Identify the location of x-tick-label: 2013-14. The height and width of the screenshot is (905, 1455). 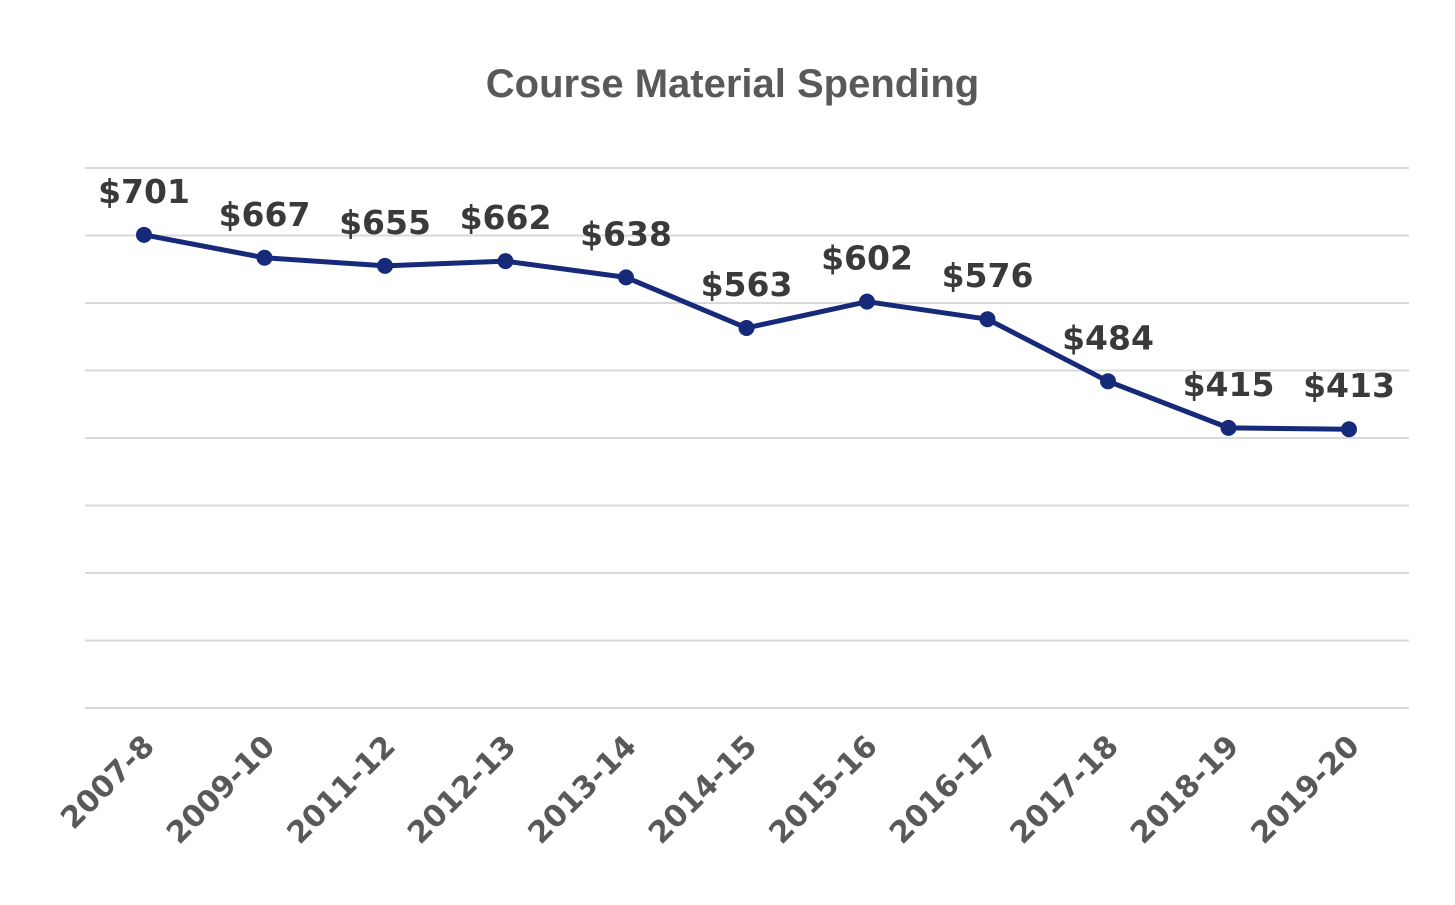
(583, 790).